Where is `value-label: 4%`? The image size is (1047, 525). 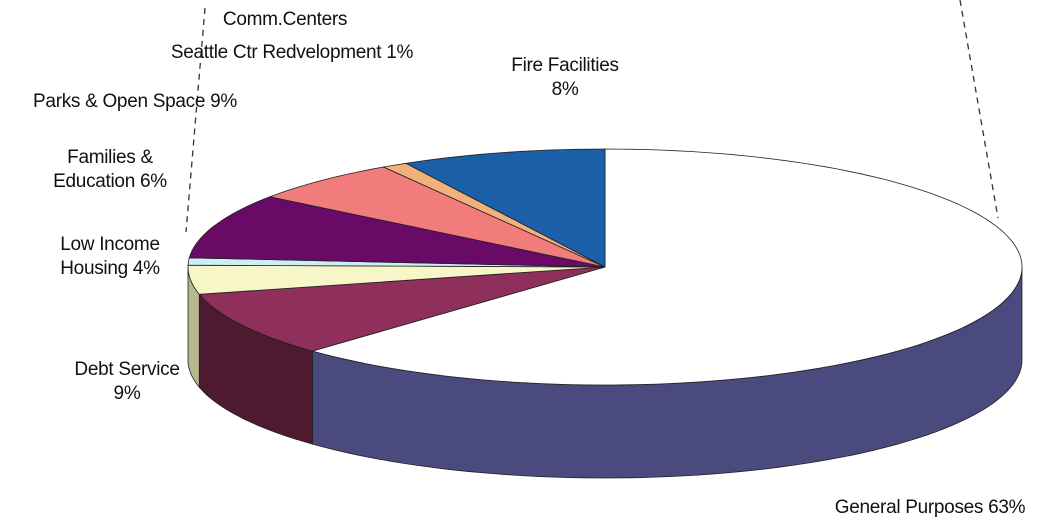 value-label: 4% is located at coordinates (146, 268).